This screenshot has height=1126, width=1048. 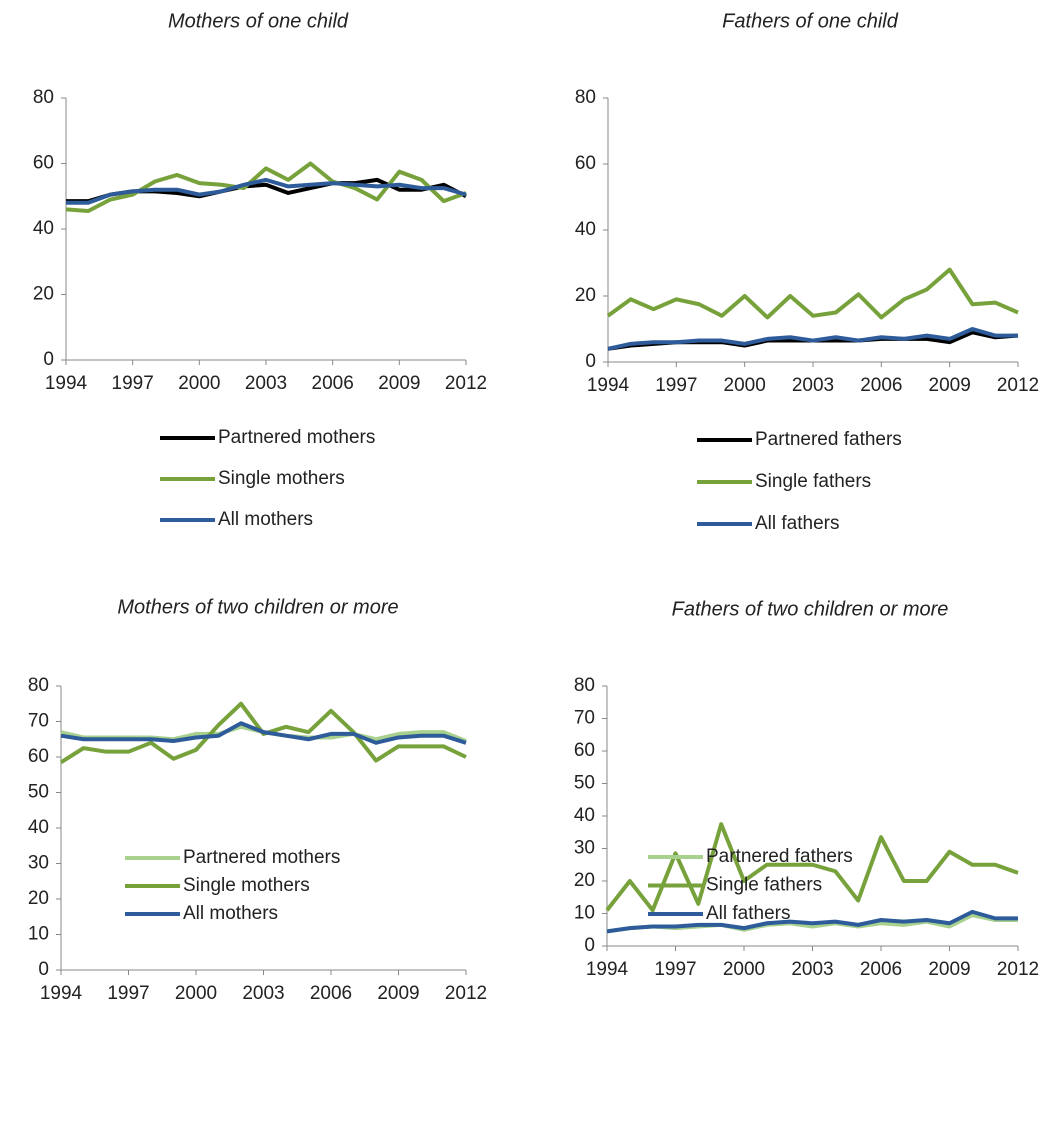 What do you see at coordinates (810, 609) in the screenshot?
I see `chart-title: Fathers of two children or more` at bounding box center [810, 609].